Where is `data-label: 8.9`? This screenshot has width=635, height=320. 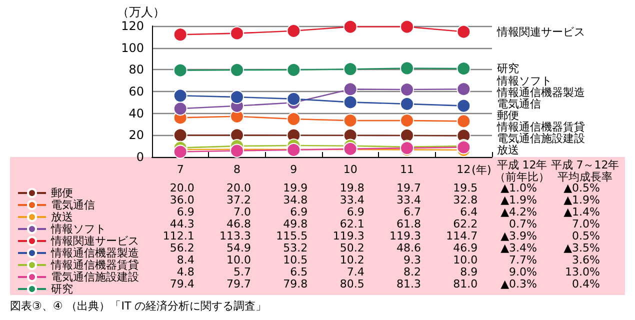
data-label: 8.9 is located at coordinates (469, 272).